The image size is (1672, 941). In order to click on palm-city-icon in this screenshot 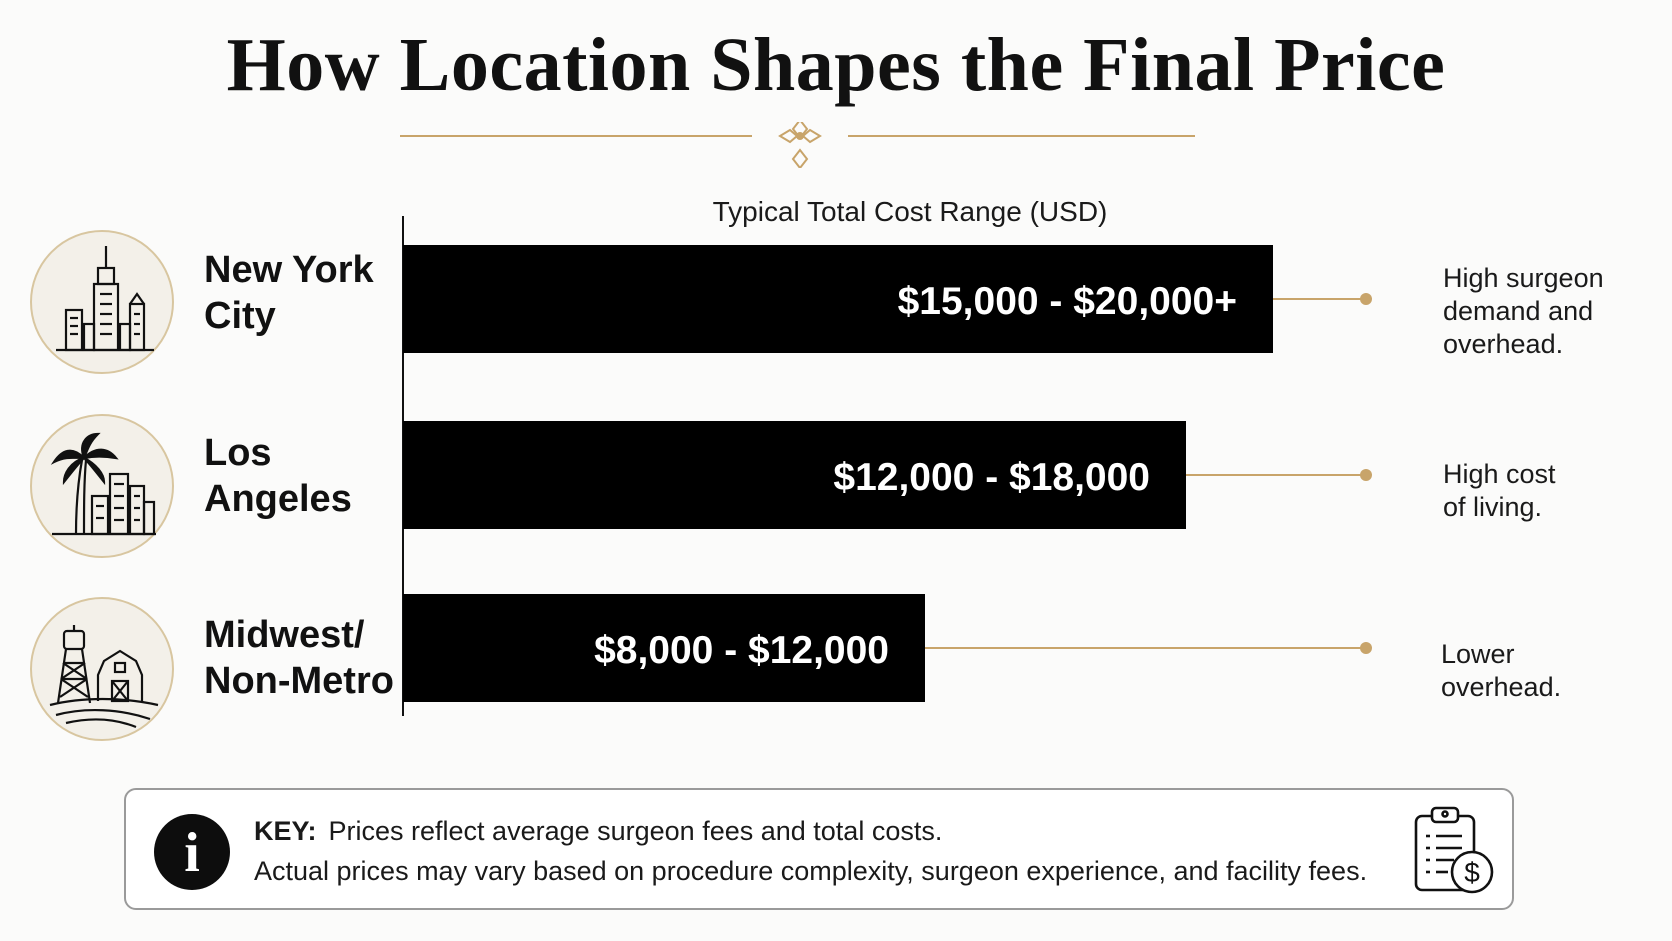, I will do `click(102, 486)`.